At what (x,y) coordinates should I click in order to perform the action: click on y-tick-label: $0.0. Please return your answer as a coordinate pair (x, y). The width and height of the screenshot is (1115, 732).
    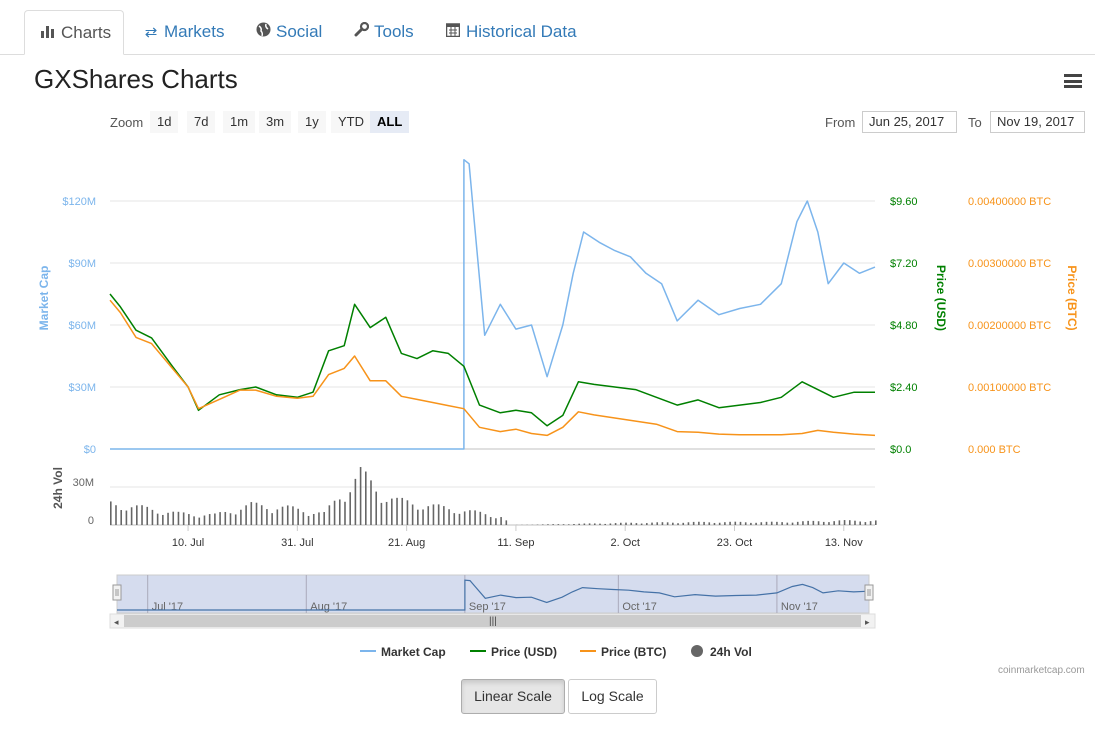
    Looking at the image, I should click on (900, 450).